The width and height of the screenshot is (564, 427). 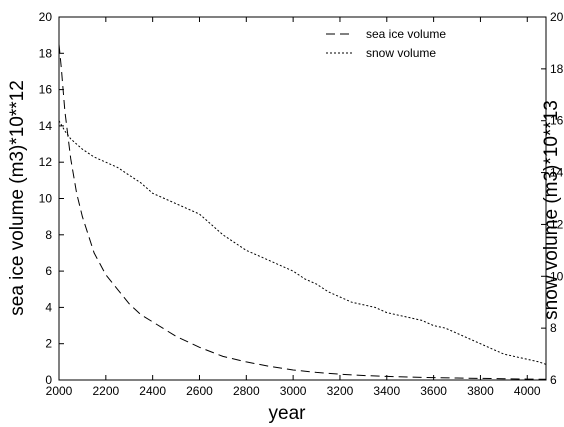 What do you see at coordinates (401, 53) in the screenshot?
I see `legend-label-snow-volume: snow volume` at bounding box center [401, 53].